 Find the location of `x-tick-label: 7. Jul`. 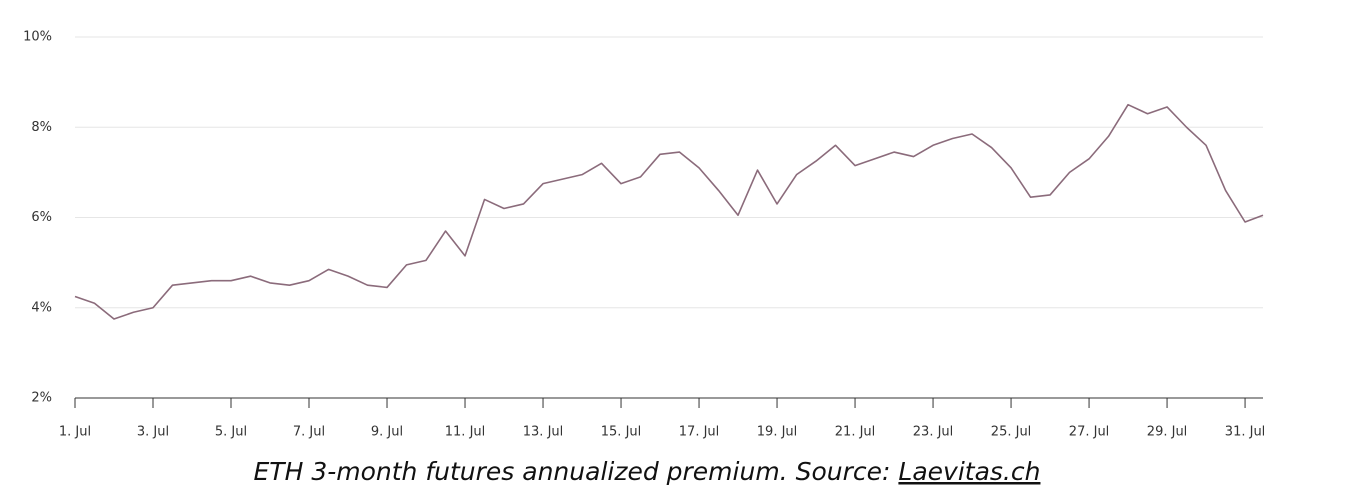

x-tick-label: 7. Jul is located at coordinates (309, 432).